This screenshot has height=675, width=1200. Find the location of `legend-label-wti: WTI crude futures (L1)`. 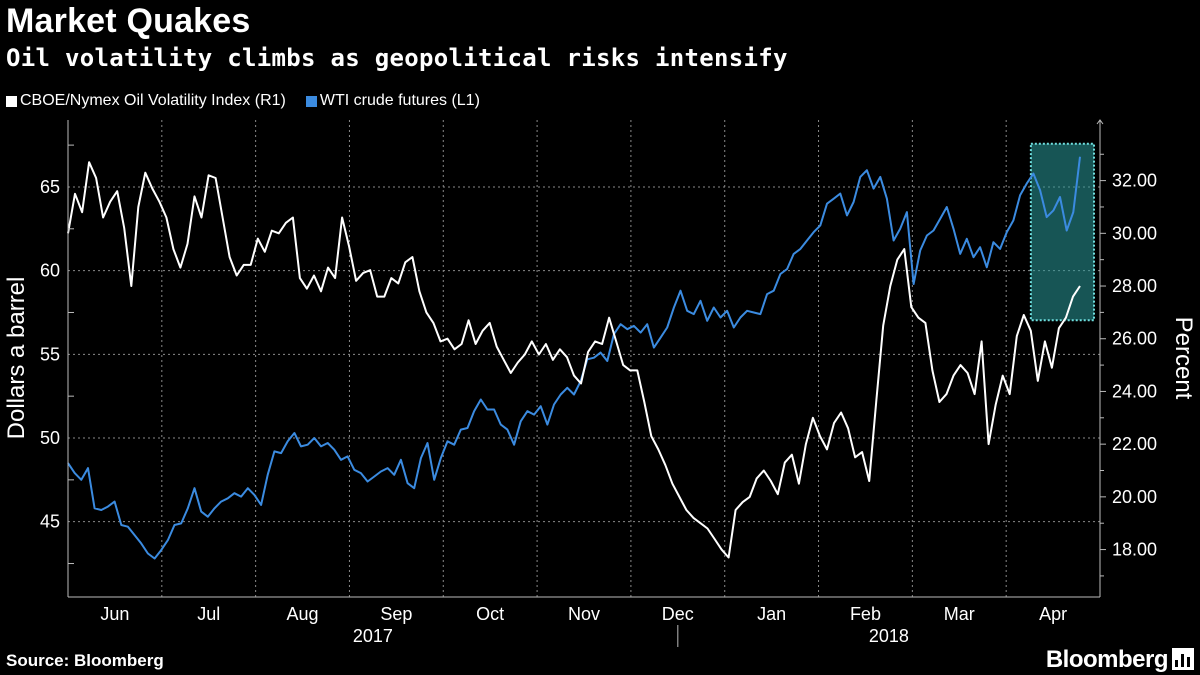

legend-label-wti: WTI crude futures (L1) is located at coordinates (399, 100).